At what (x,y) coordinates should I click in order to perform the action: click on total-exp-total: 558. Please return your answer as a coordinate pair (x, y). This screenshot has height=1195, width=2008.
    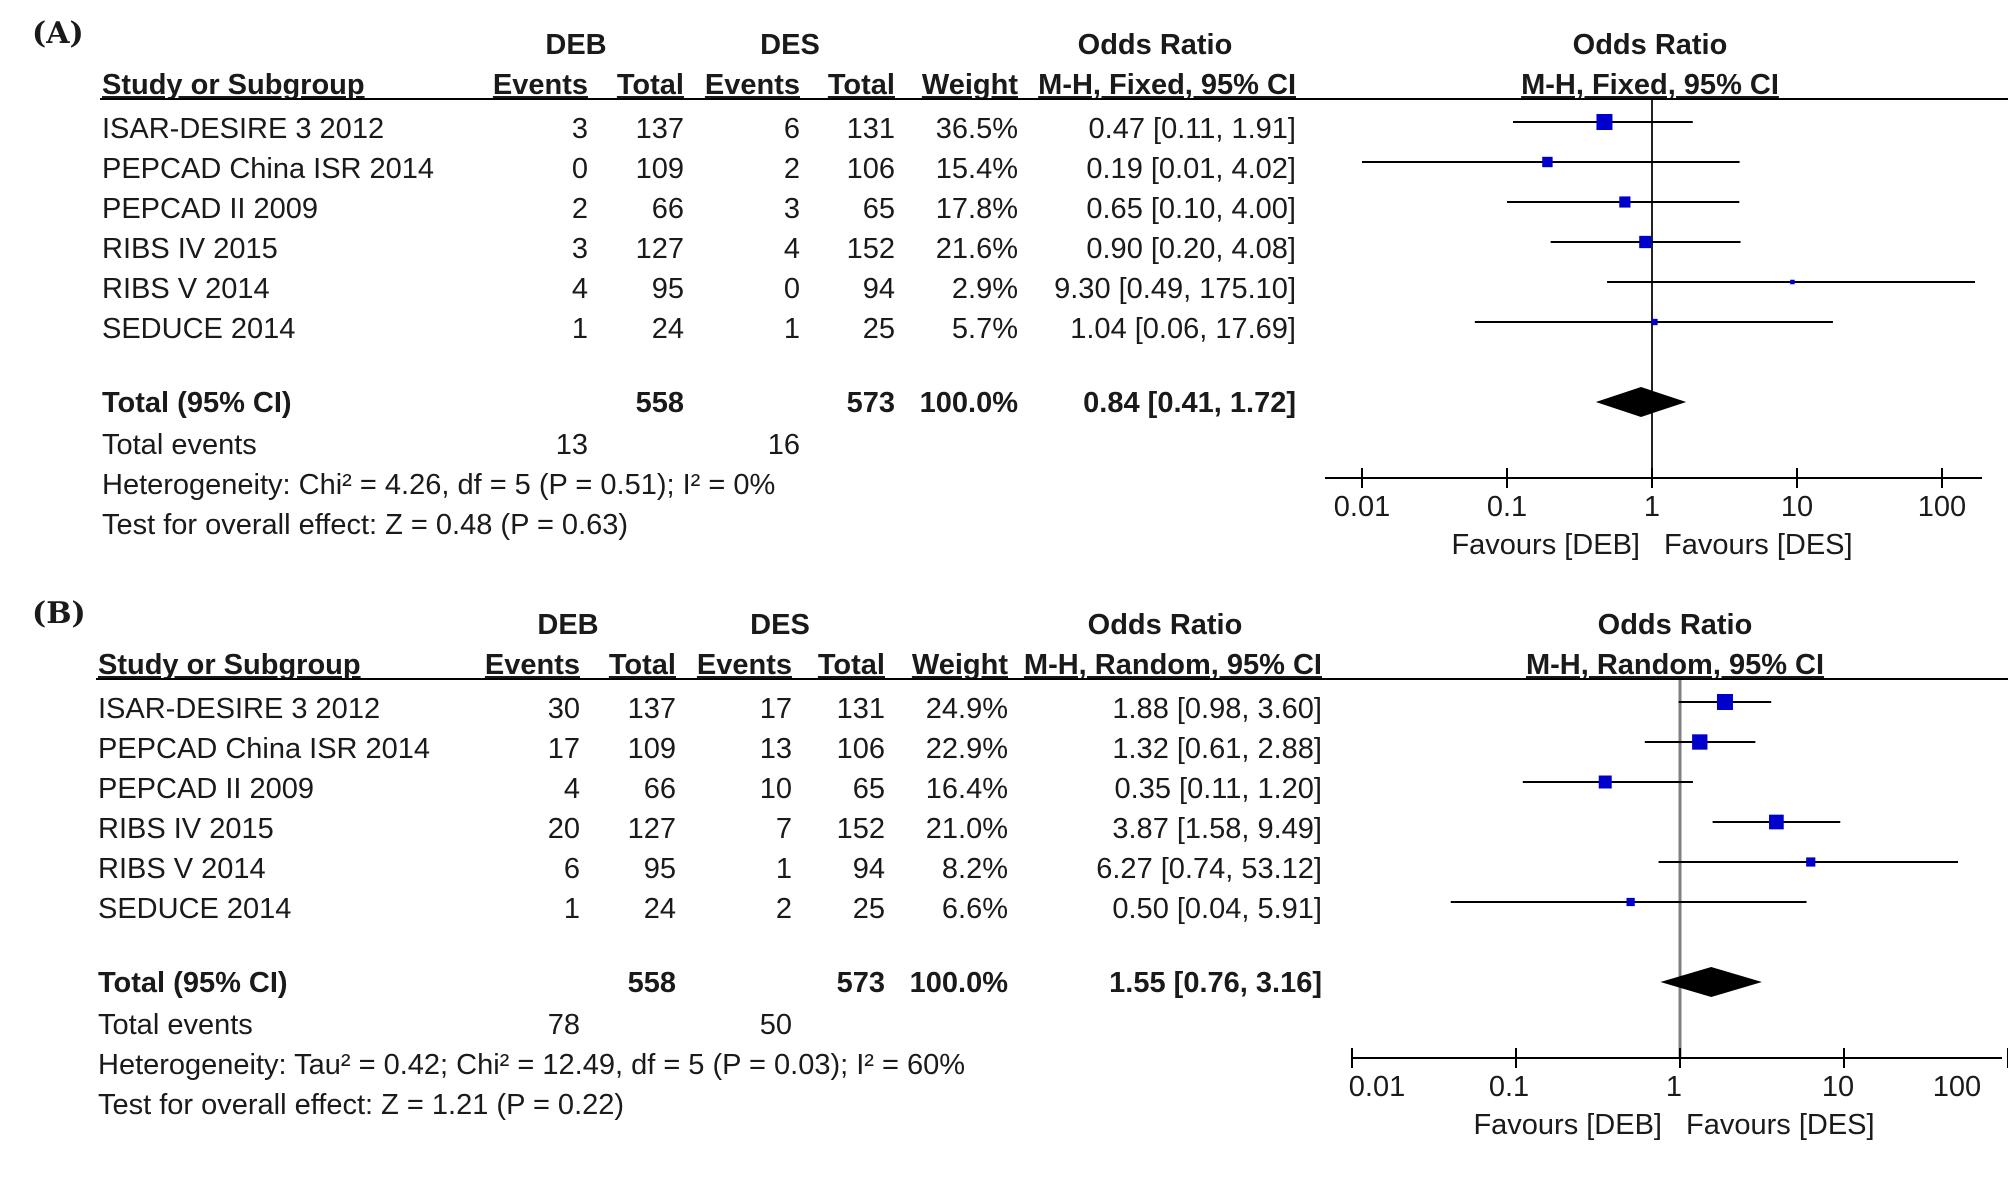
    Looking at the image, I should click on (659, 403).